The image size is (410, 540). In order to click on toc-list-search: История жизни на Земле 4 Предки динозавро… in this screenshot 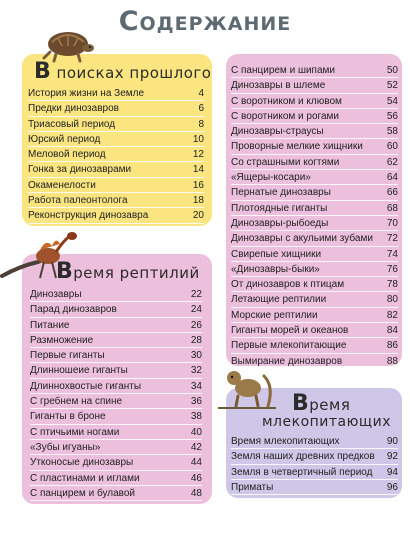, I will do `click(116, 155)`.